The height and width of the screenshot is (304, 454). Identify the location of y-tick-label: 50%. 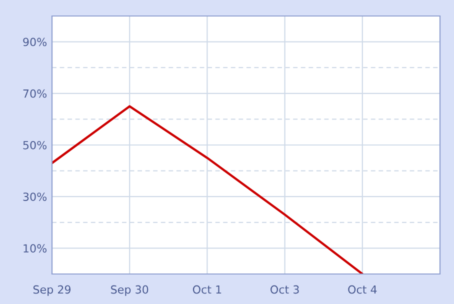
(35, 145).